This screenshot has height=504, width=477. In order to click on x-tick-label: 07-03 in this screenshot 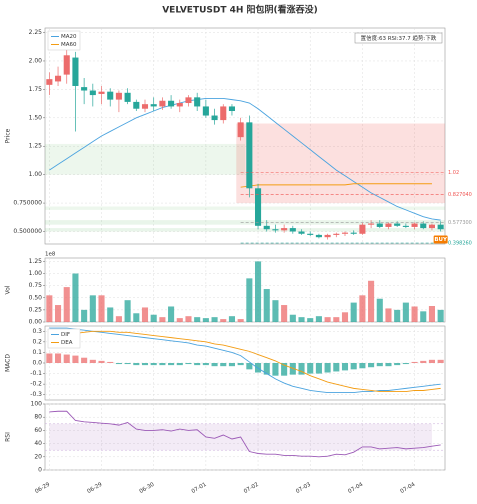, I will do `click(303, 488)`.